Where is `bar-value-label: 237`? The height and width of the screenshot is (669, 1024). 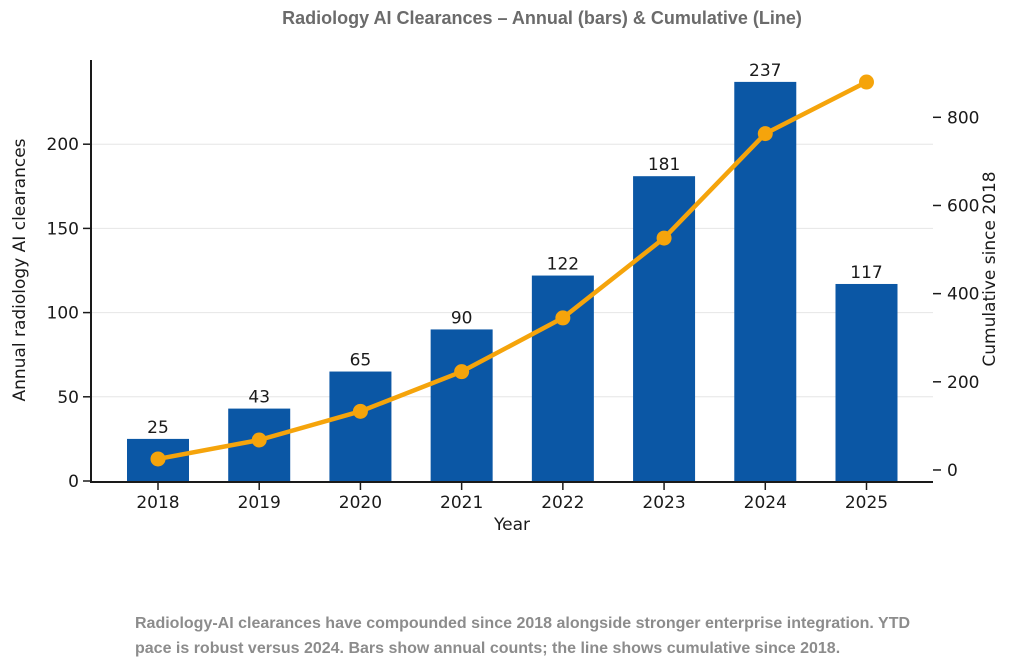
bar-value-label: 237 is located at coordinates (765, 71).